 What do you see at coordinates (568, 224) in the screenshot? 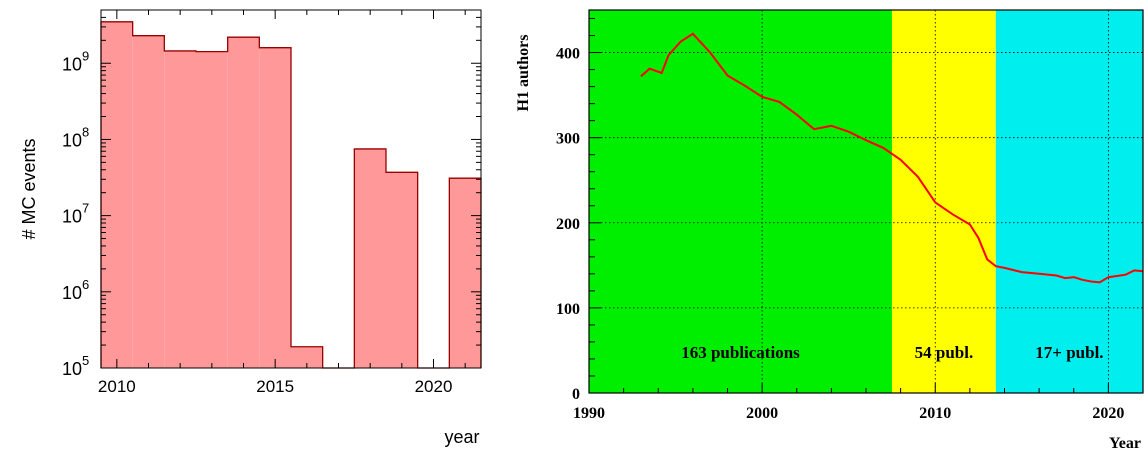
I see `y-tick-label: 200` at bounding box center [568, 224].